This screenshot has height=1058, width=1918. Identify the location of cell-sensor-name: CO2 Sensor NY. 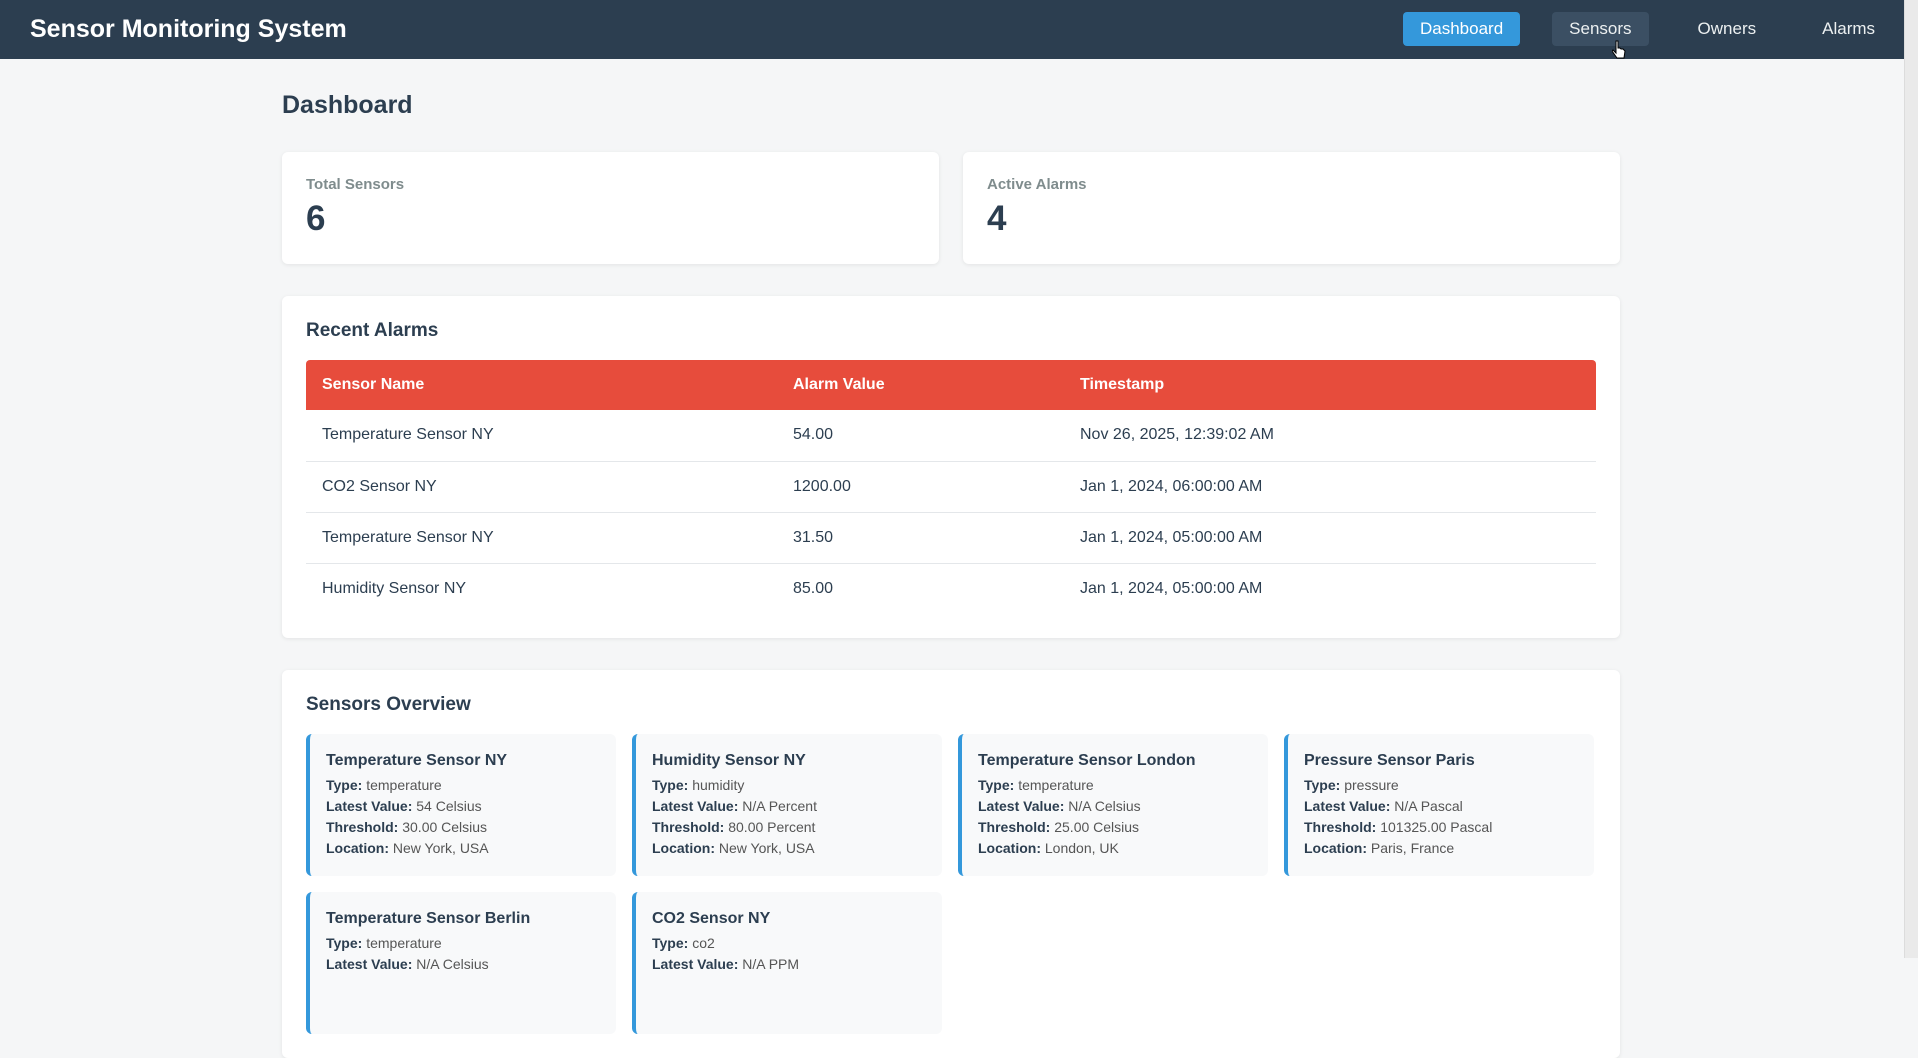
(541, 487).